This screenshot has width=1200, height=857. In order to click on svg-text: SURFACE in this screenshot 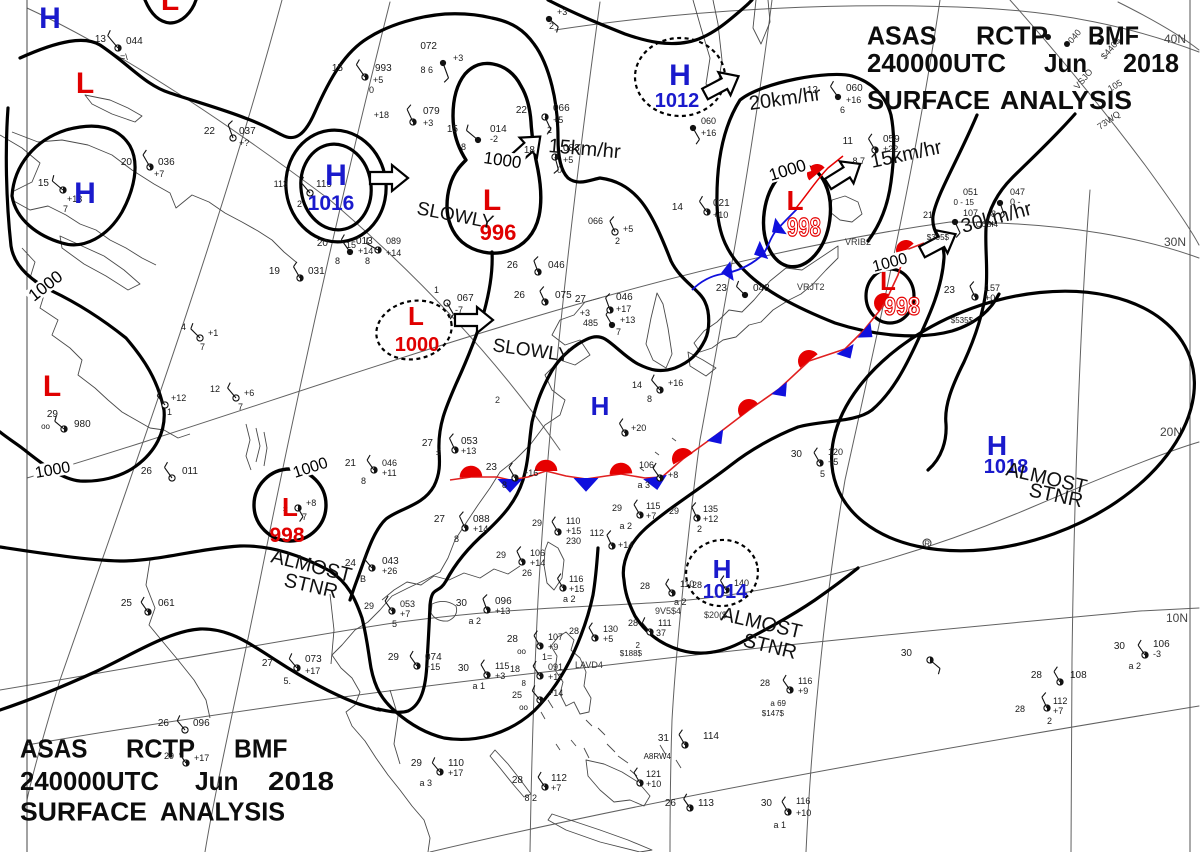, I will do `click(83, 812)`.